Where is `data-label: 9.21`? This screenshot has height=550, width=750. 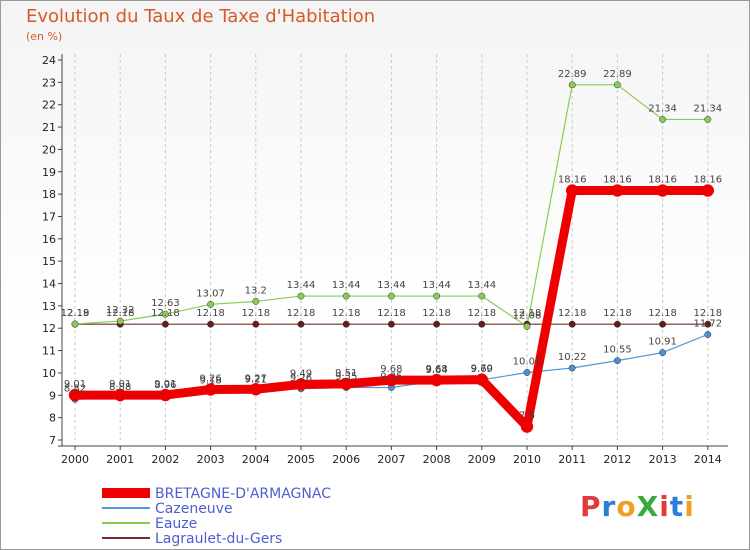 data-label: 9.21 is located at coordinates (256, 380).